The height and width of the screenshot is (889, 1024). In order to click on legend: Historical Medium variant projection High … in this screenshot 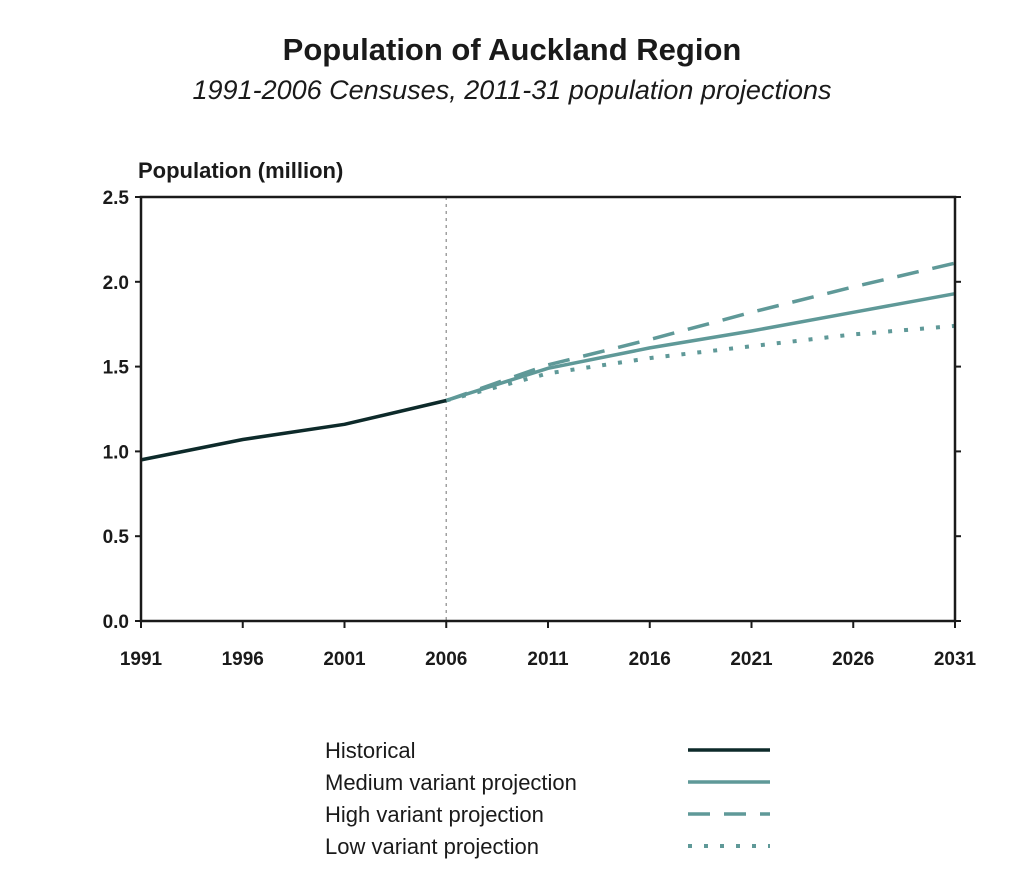, I will do `click(547, 798)`.